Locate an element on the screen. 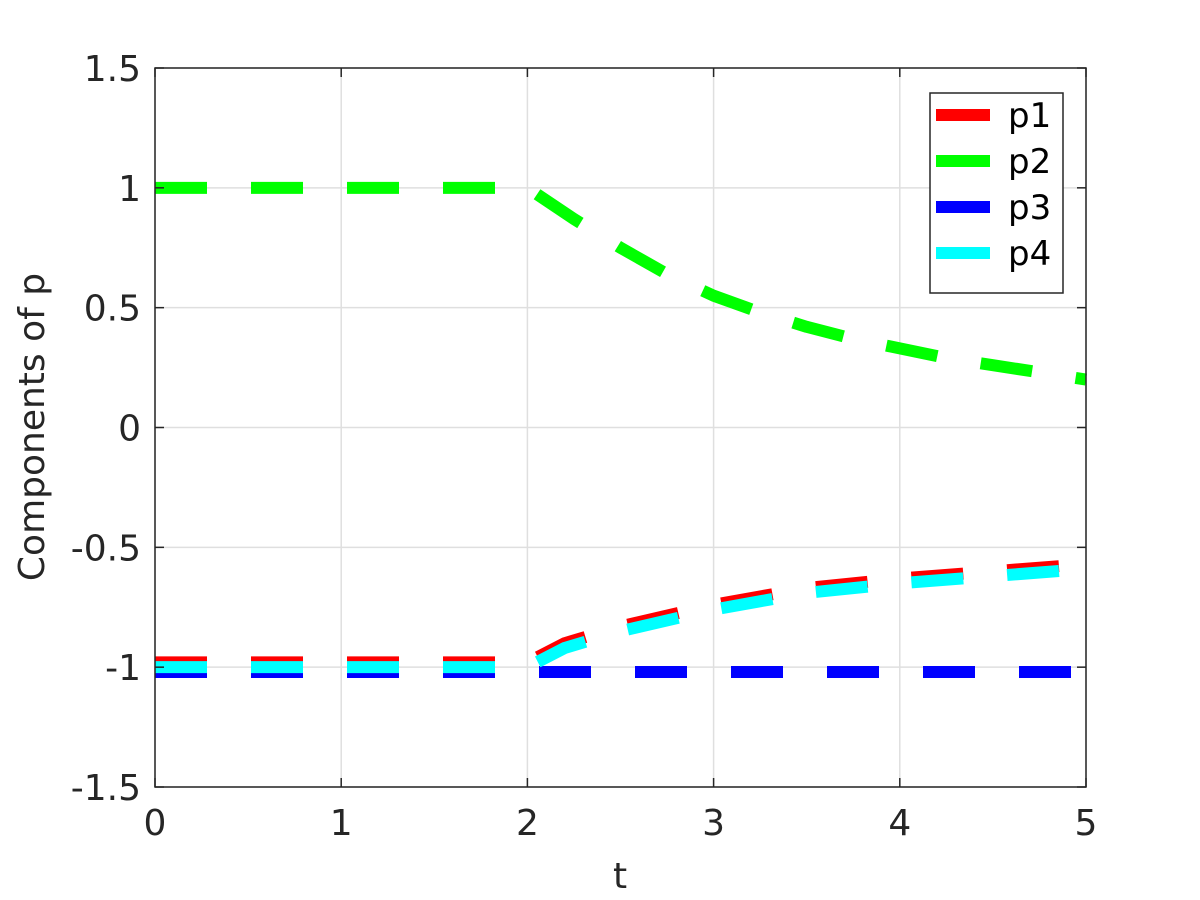  y-axis-label: Components of p is located at coordinates (32, 427).